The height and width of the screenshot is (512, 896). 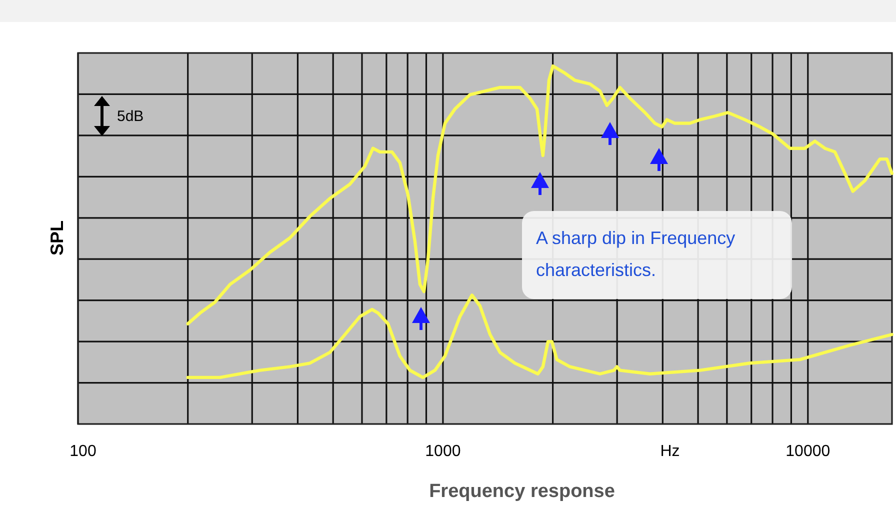 I want to click on y-axis-title: SPL, so click(x=57, y=238).